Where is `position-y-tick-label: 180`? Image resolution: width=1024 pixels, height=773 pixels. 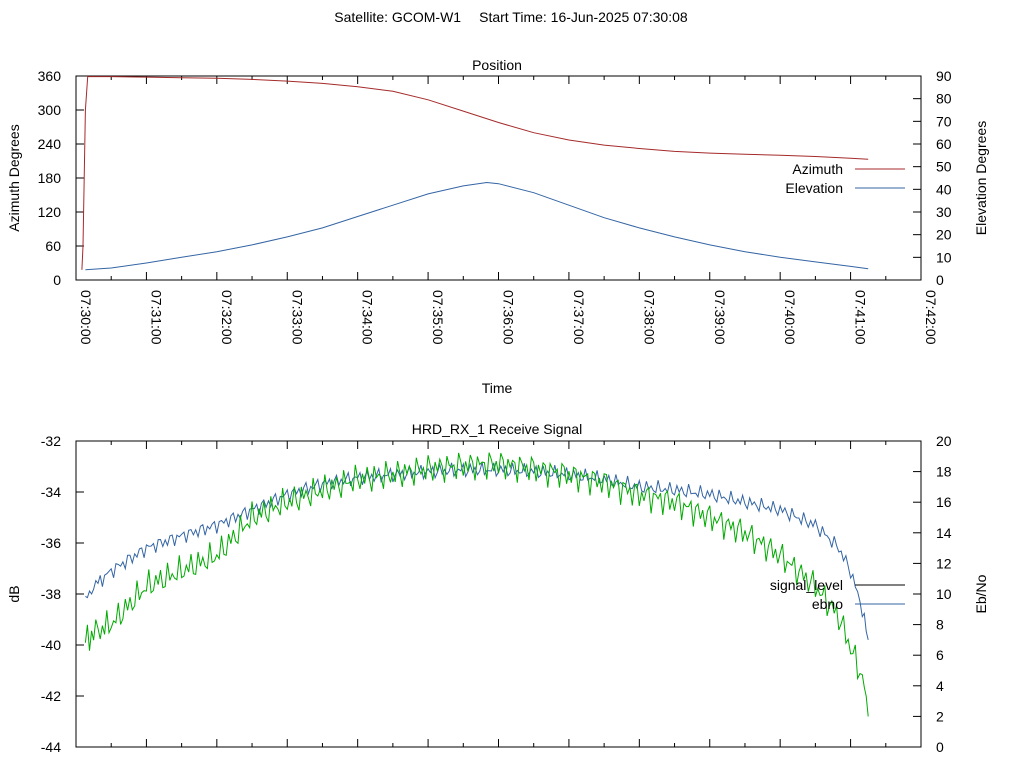
position-y-tick-label: 180 is located at coordinates (50, 178).